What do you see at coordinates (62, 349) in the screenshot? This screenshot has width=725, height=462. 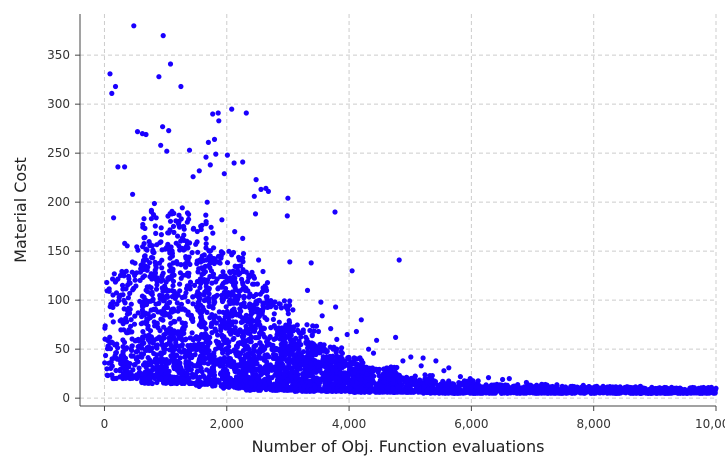 I see `y-tick-label: 50` at bounding box center [62, 349].